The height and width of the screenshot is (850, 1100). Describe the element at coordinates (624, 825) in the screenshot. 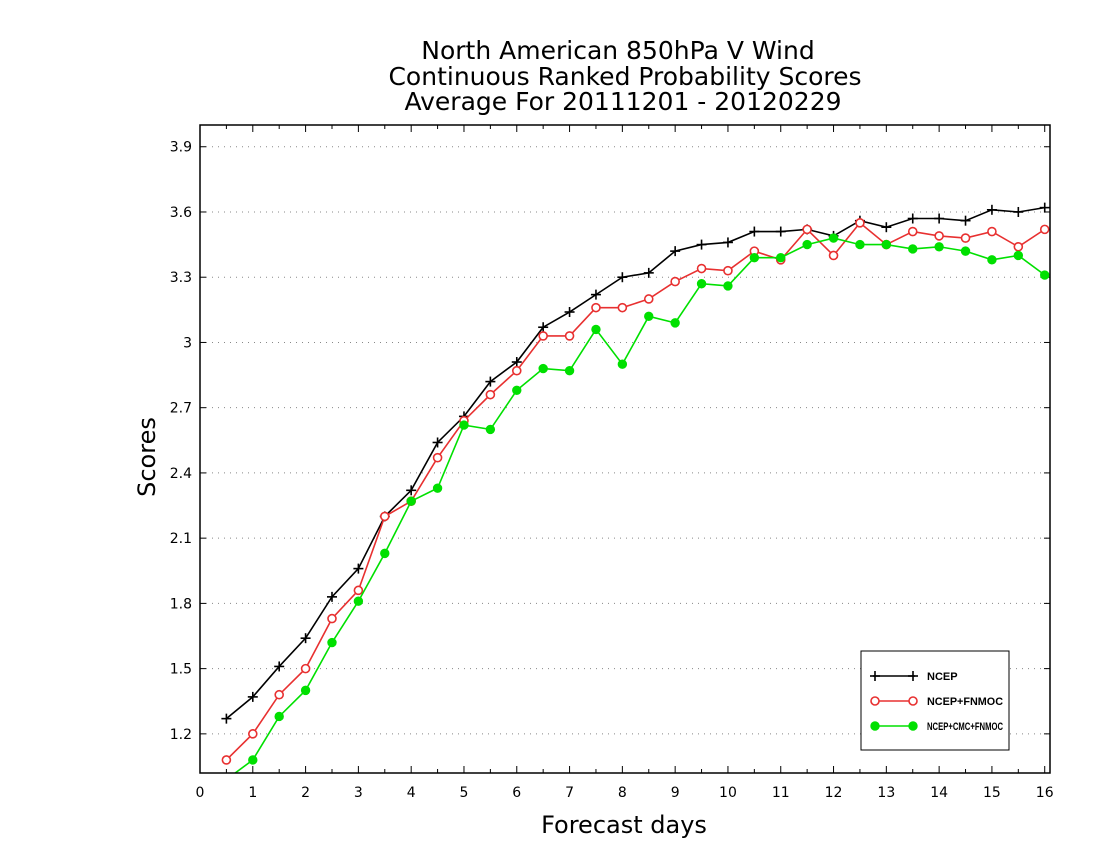

I see `x-axis-label: Forecast days` at that location.